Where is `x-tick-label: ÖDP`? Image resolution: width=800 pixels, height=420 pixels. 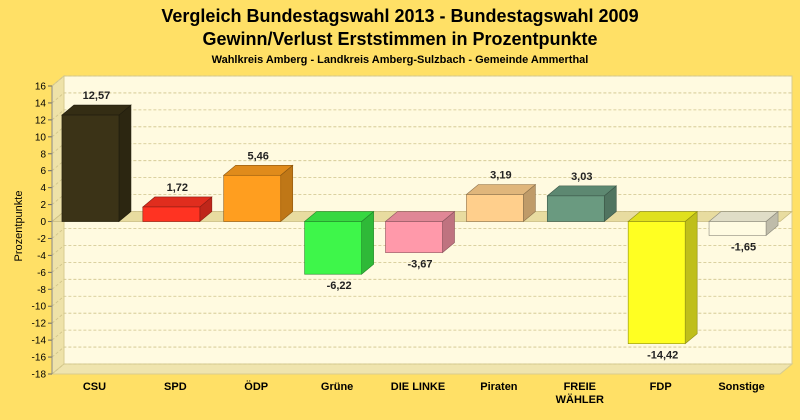 x-tick-label: ÖDP is located at coordinates (256, 386).